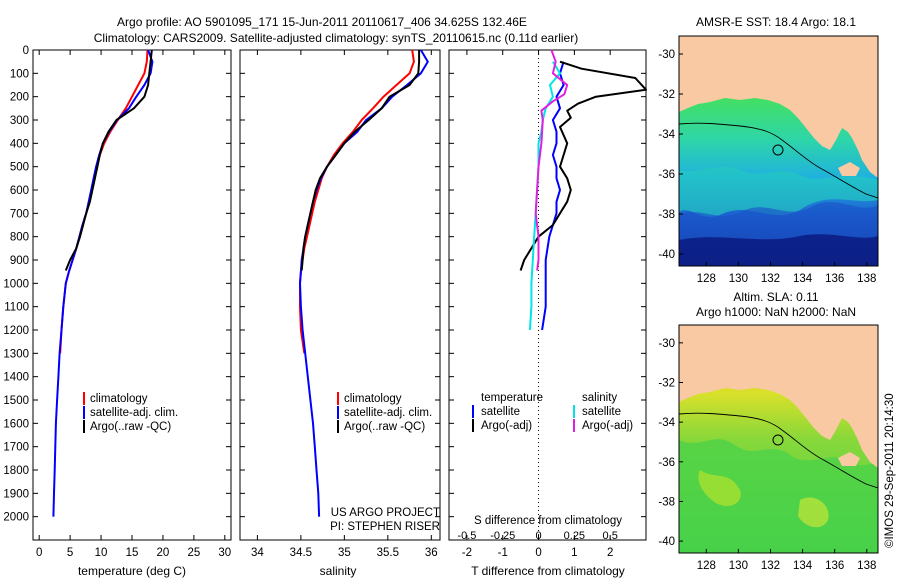  What do you see at coordinates (551, 160) in the screenshot?
I see `series-line-salinity-argo-adj` at bounding box center [551, 160].